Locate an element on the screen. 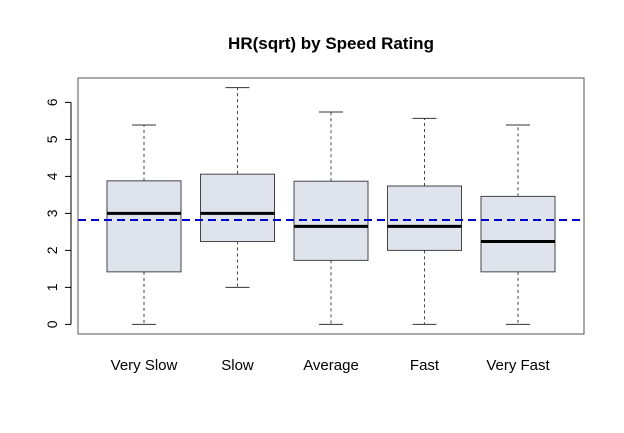  x-axis: Very Slow Slow Average Fast Very Fast is located at coordinates (331, 365).